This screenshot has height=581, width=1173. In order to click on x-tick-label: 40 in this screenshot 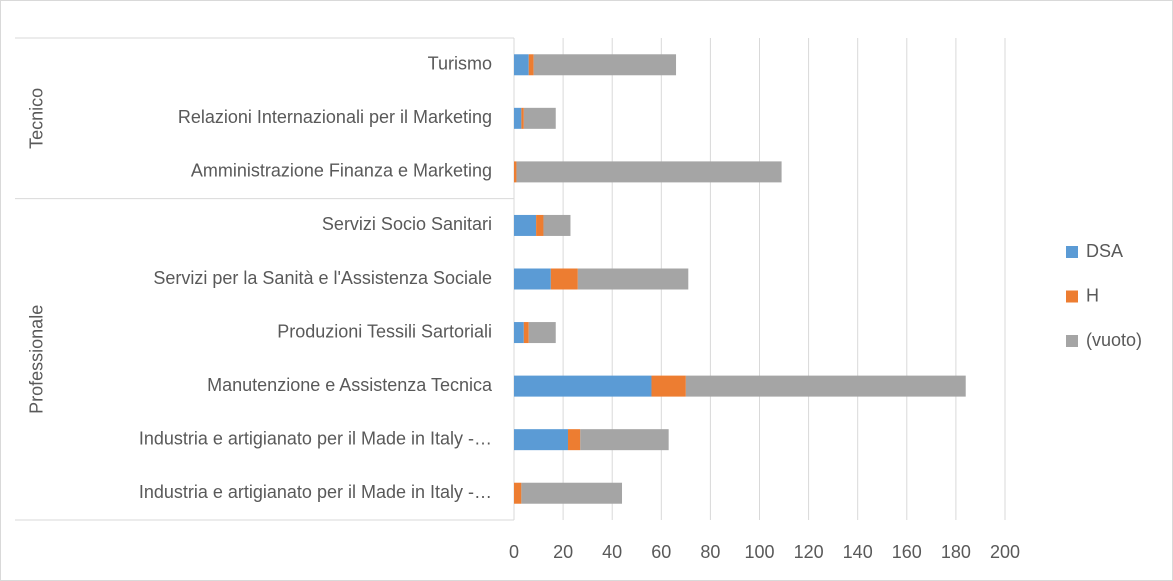, I will do `click(612, 552)`.